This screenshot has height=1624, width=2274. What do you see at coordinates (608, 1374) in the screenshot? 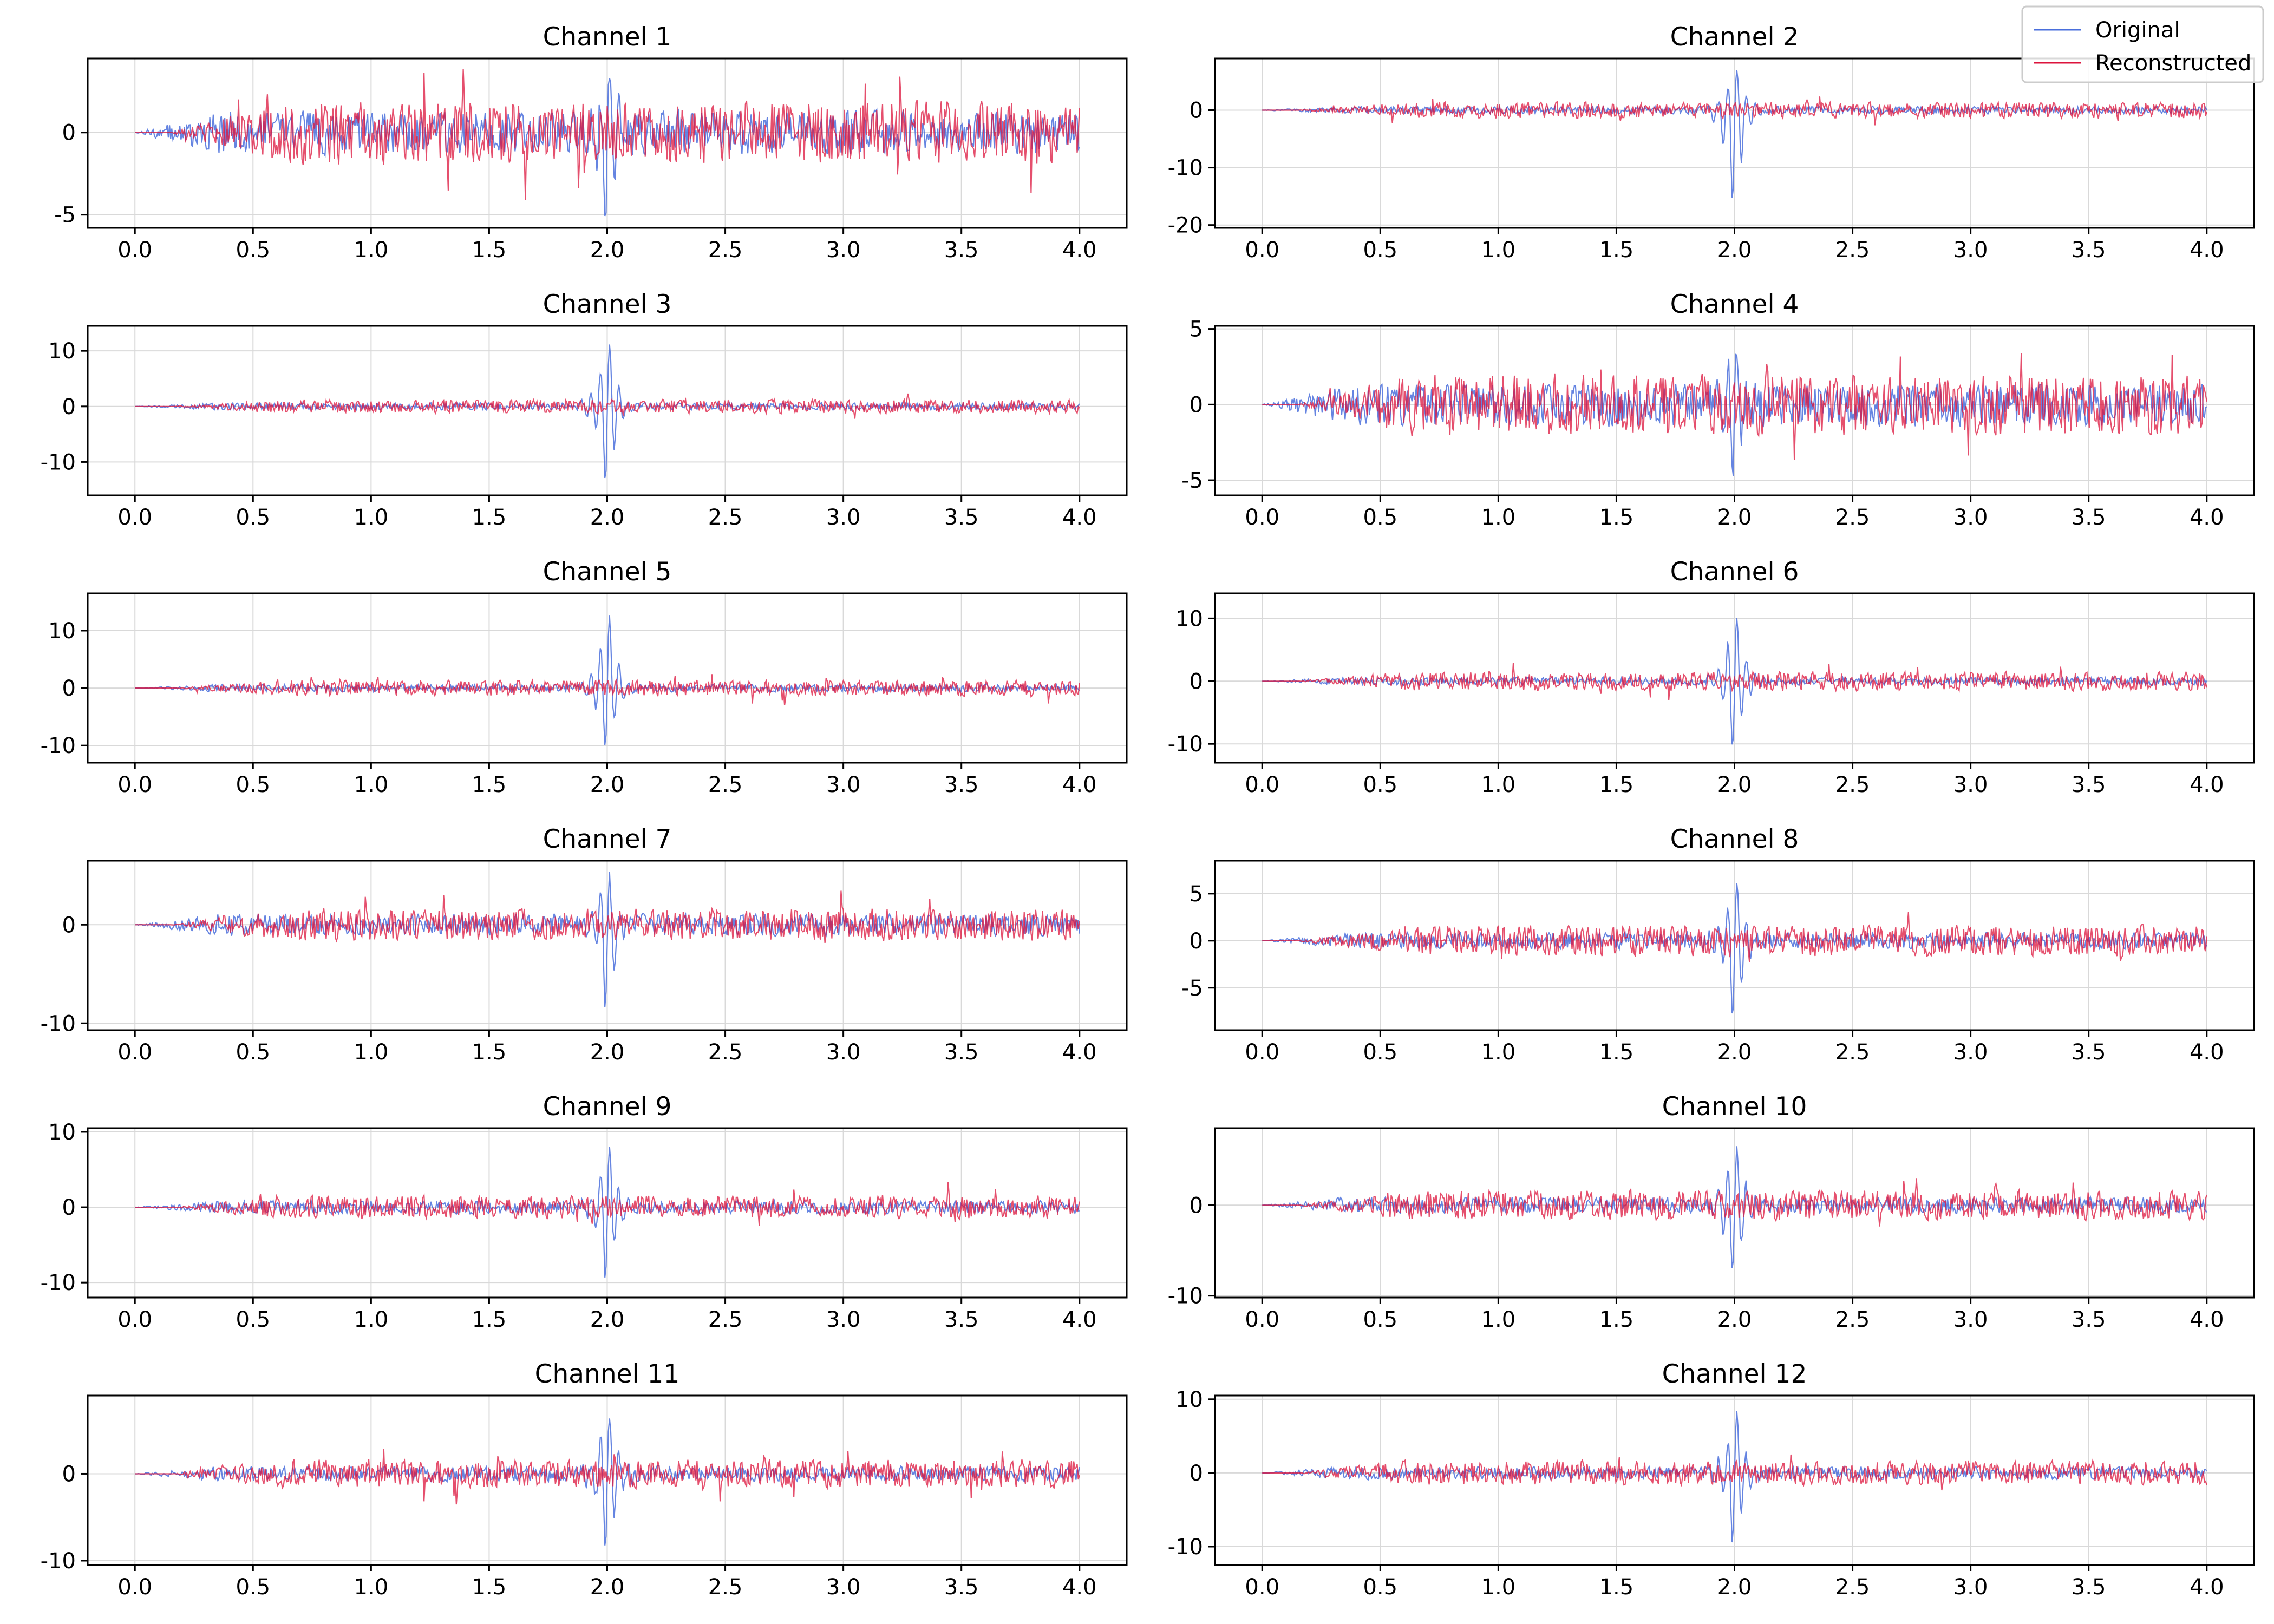
I see `channel-title: Channel 11` at bounding box center [608, 1374].